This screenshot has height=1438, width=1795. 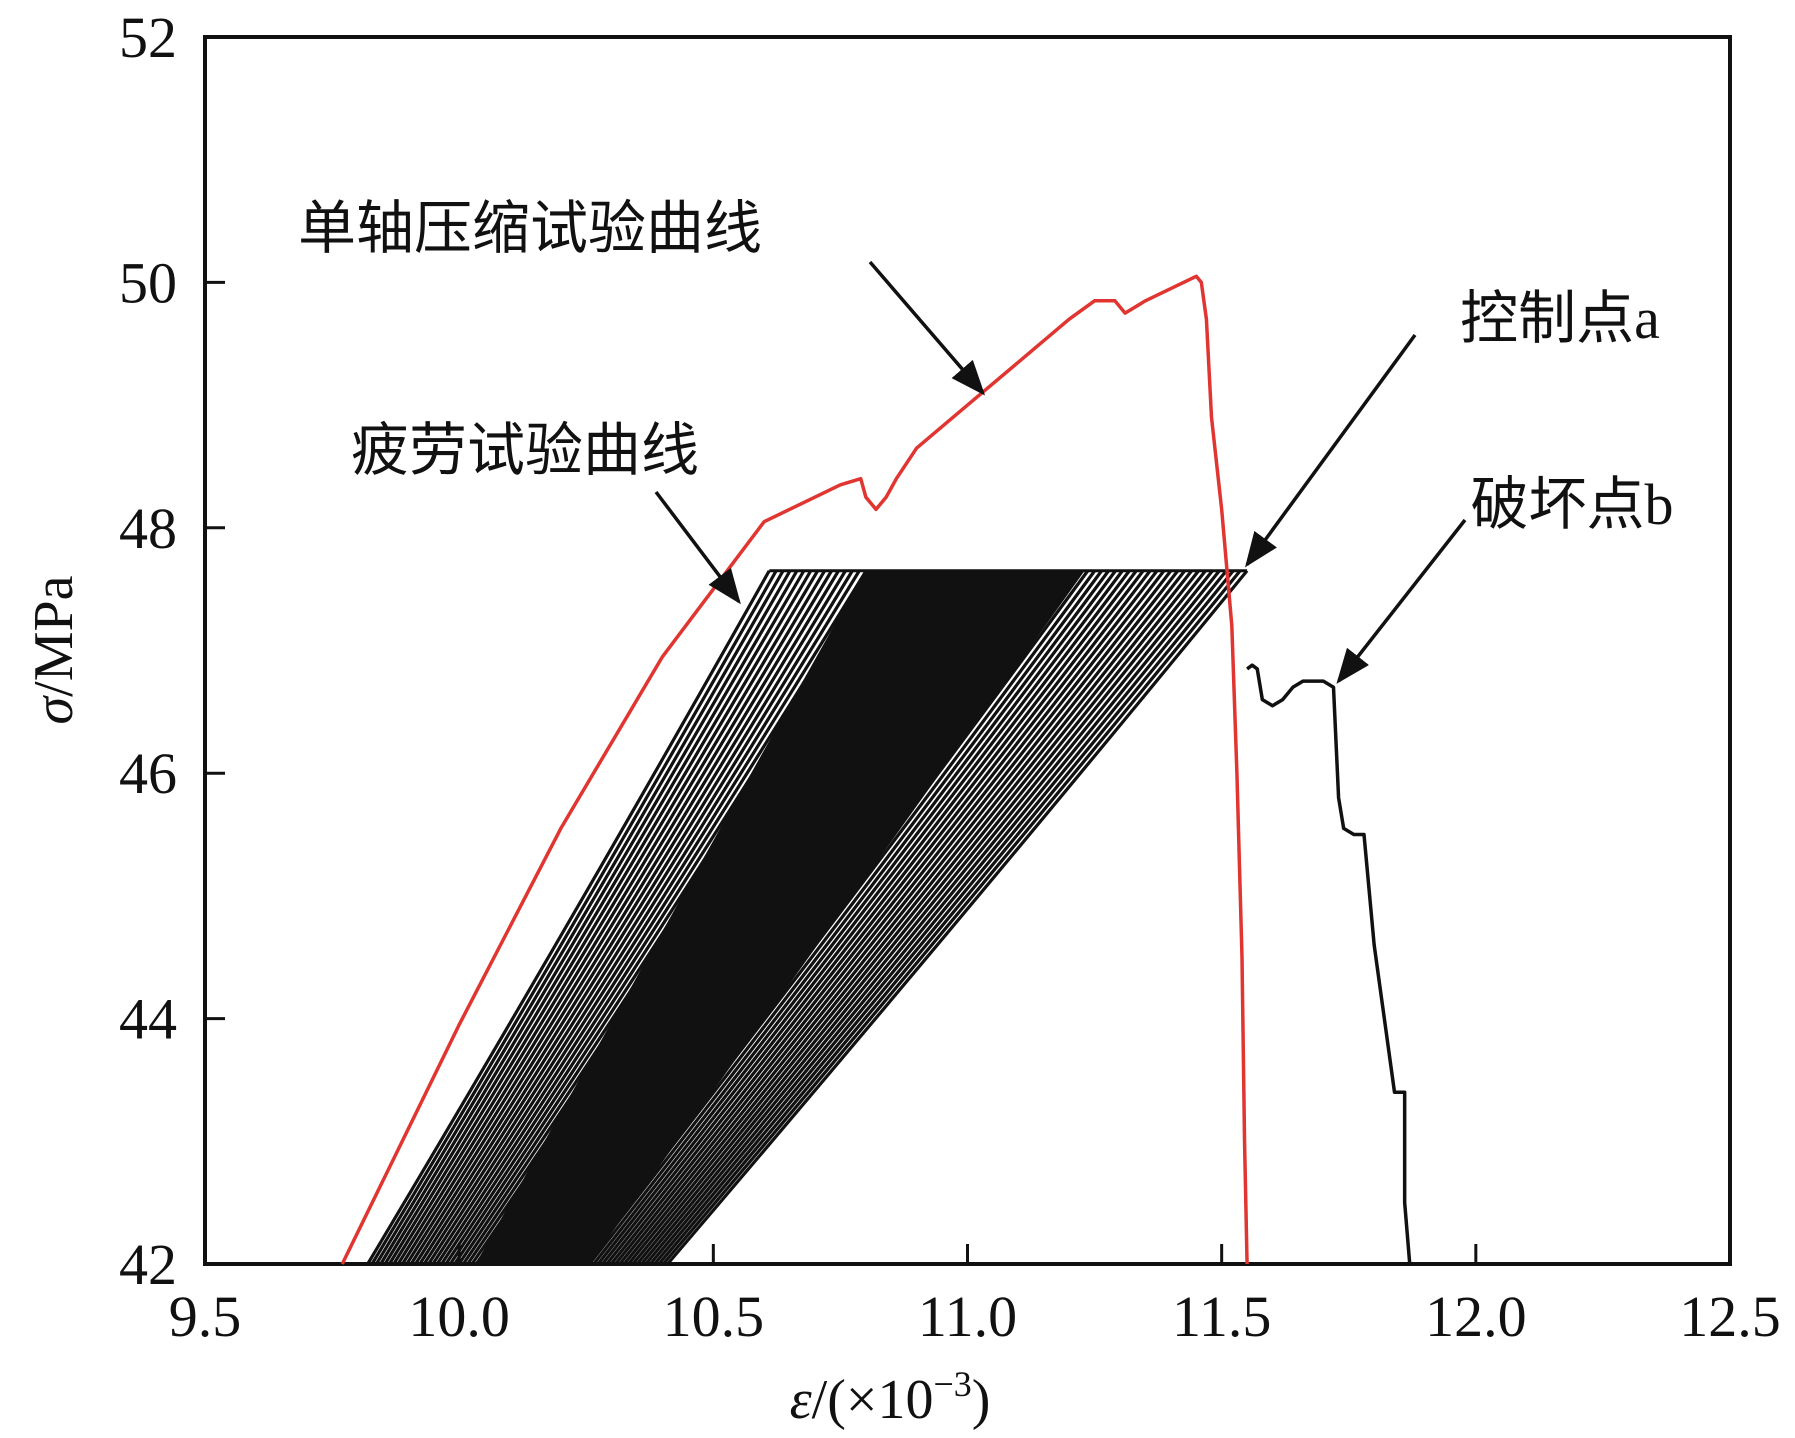 What do you see at coordinates (148, 282) in the screenshot?
I see `y-tick-label: 50` at bounding box center [148, 282].